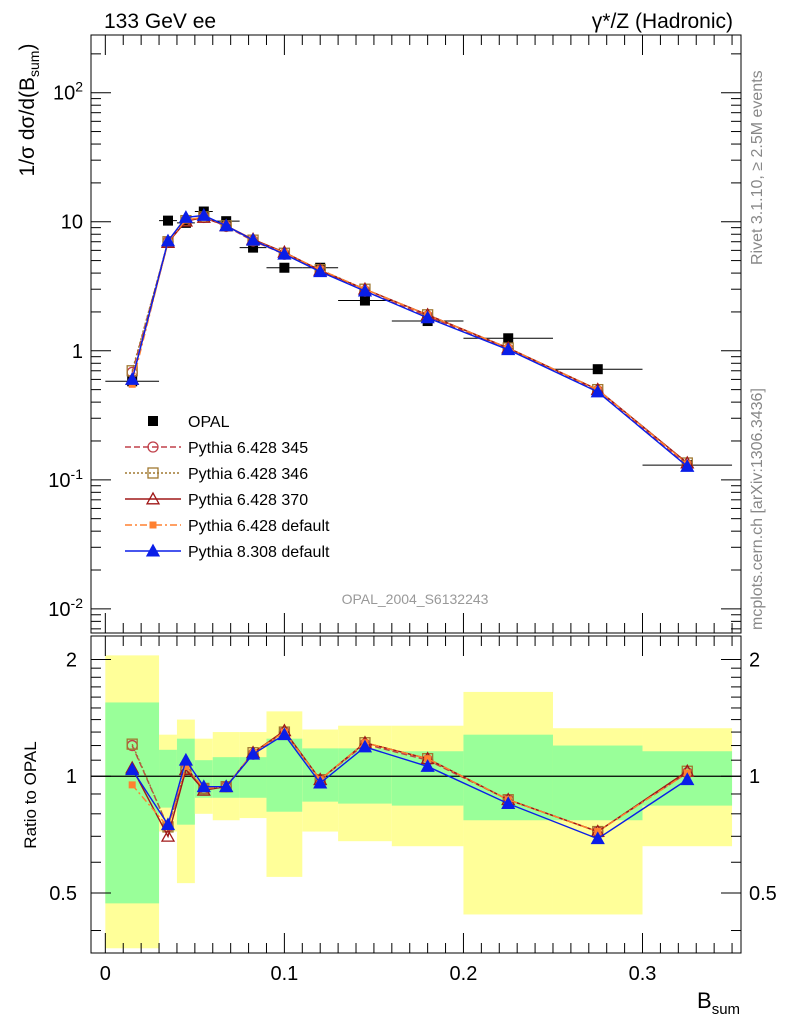  Describe the element at coordinates (643, 974) in the screenshot. I see `x-tick-label: 0.3` at that location.